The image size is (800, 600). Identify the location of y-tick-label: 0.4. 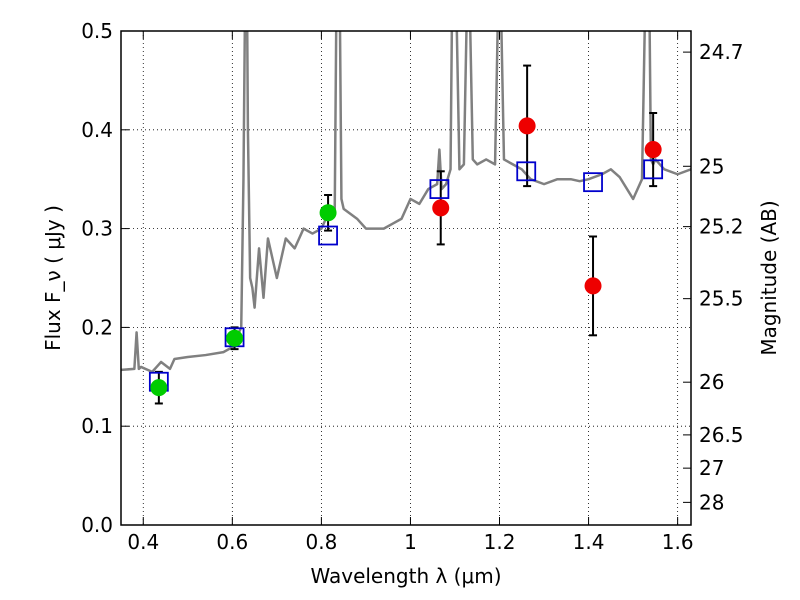
(97, 130).